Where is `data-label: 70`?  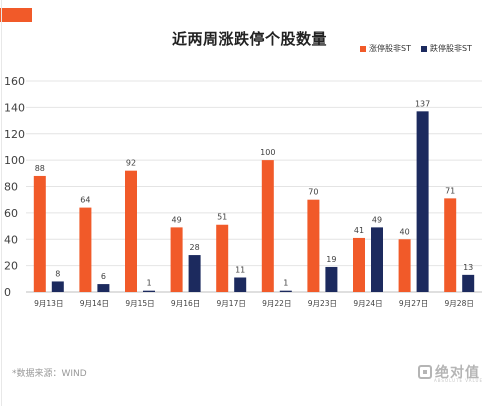 data-label: 70 is located at coordinates (313, 192).